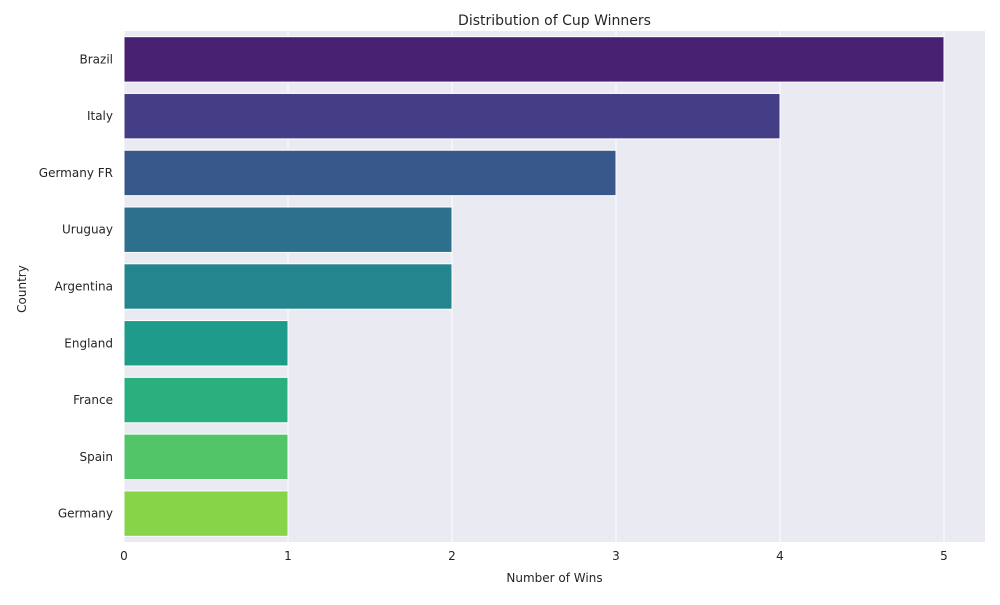 The image size is (1000, 605). What do you see at coordinates (22, 289) in the screenshot?
I see `y-axis-label: Country` at bounding box center [22, 289].